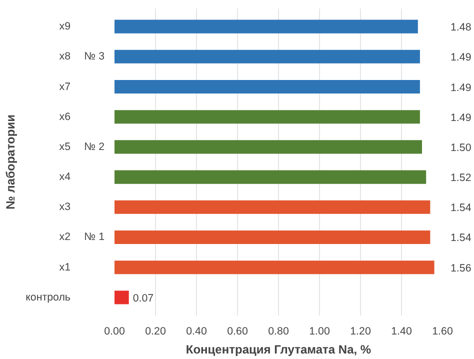 This screenshot has width=474, height=359. Describe the element at coordinates (114, 332) in the screenshot. I see `x-tick-label: 0.00` at that location.